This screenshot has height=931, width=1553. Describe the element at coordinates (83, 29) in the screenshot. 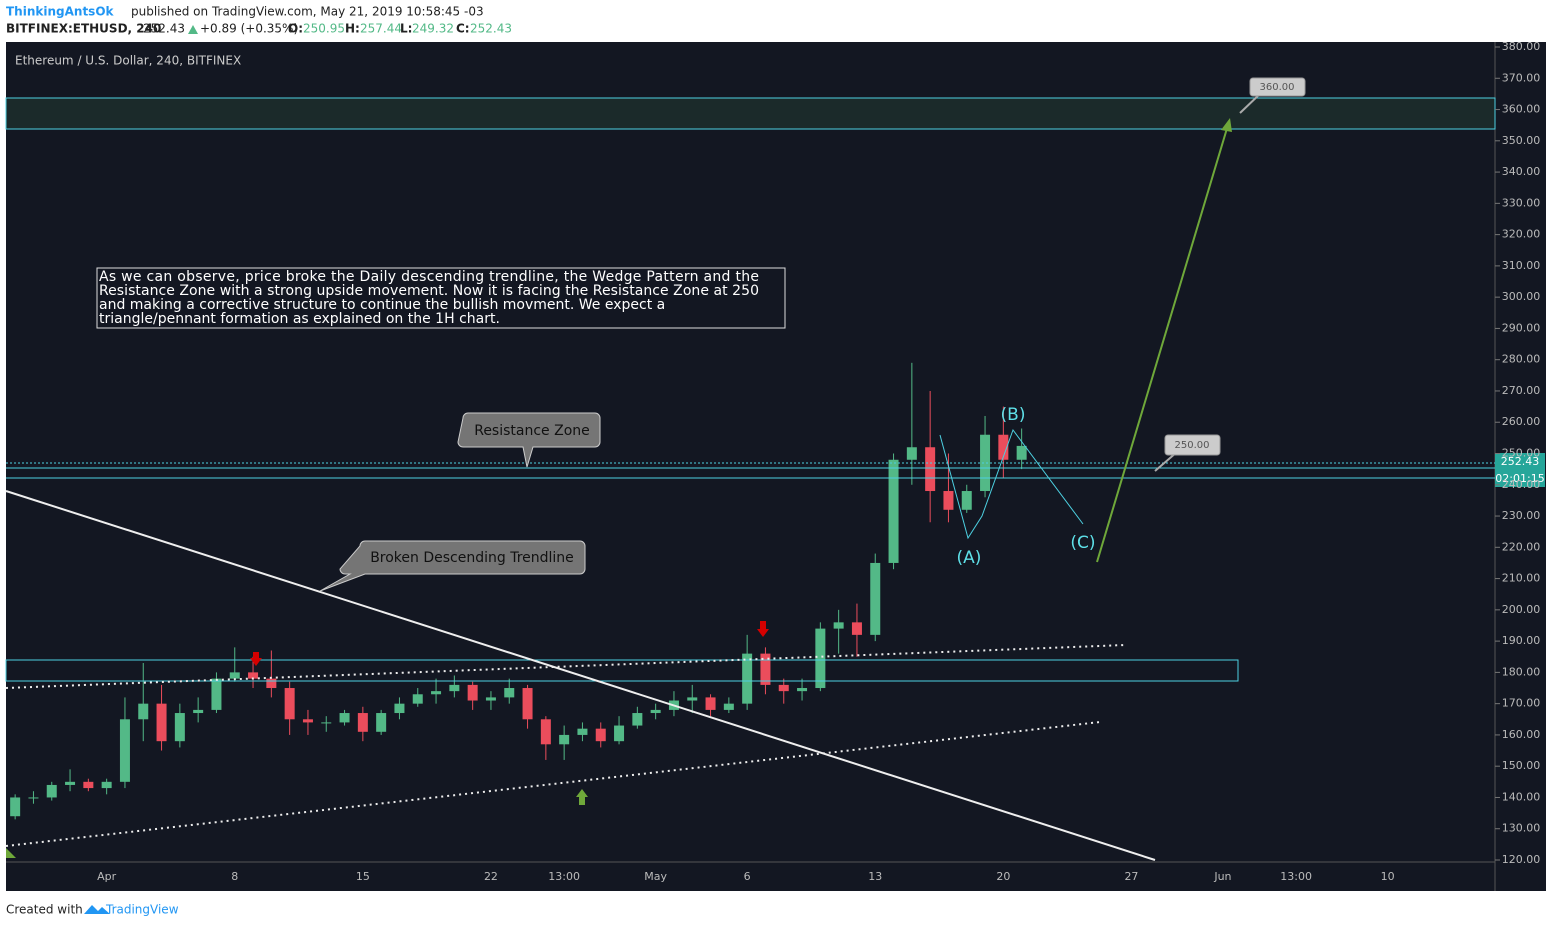

I see `symbol: BITFINEX:ETHUSD, 240` at that location.